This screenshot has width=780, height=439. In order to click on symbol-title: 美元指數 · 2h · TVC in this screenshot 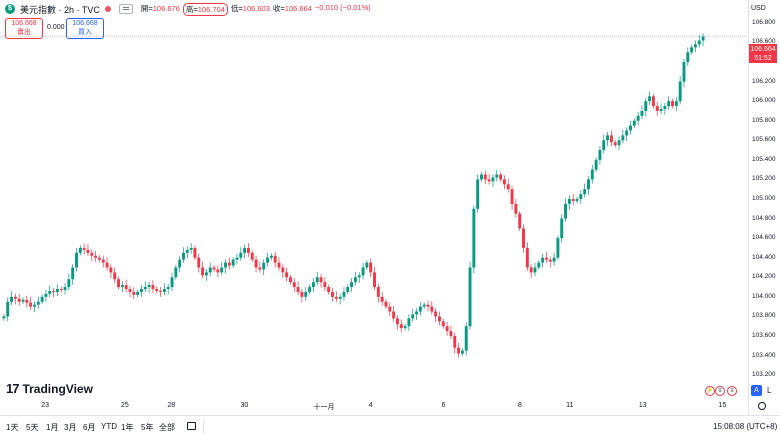, I will do `click(60, 9)`.